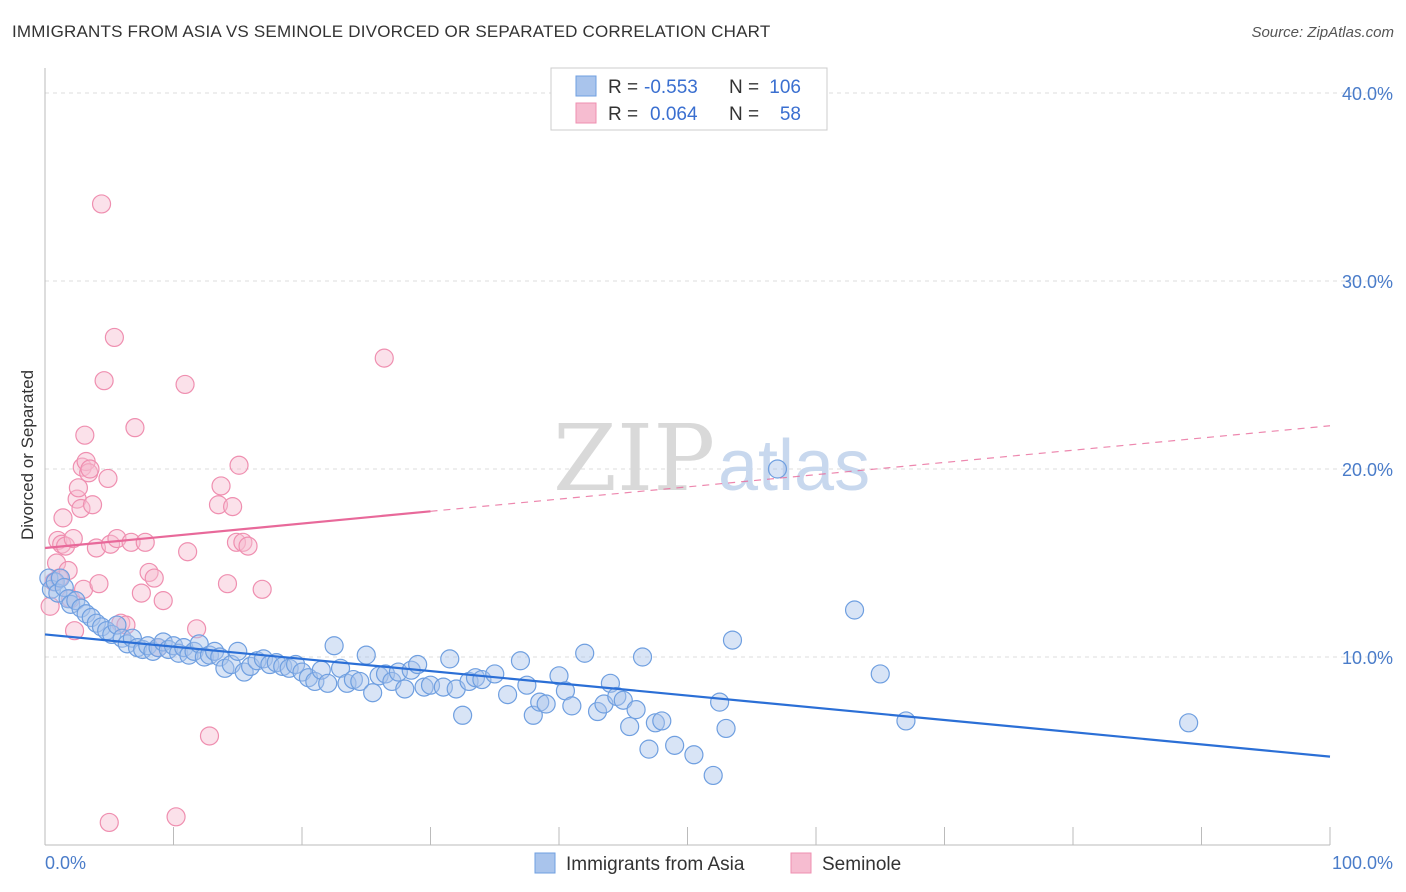 The height and width of the screenshot is (892, 1406). I want to click on legend-swatch-blue, so click(586, 86).